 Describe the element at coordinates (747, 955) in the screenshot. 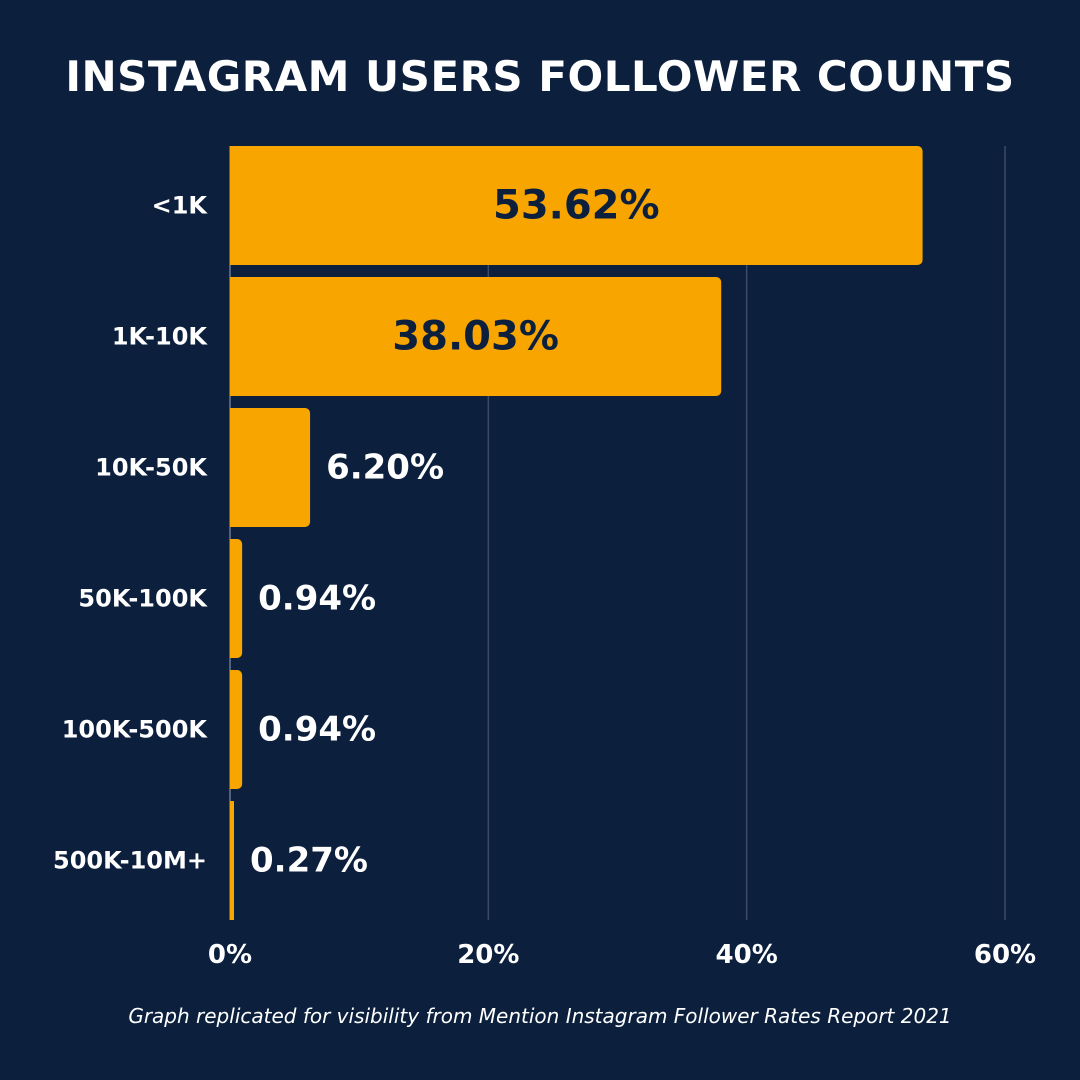

I see `x-tick-label: 40%` at that location.